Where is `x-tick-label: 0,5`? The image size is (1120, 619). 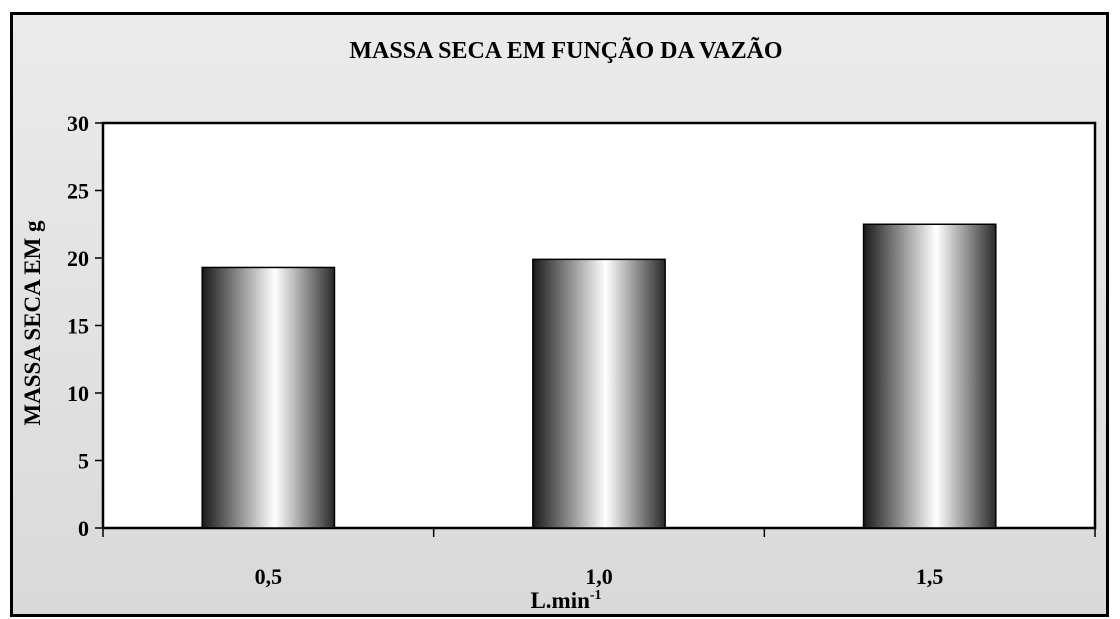 x-tick-label: 0,5 is located at coordinates (269, 576).